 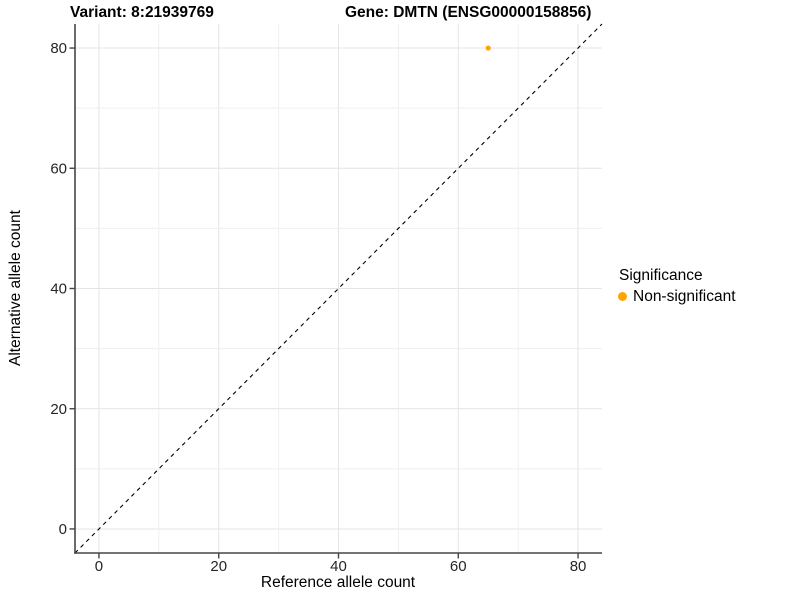 I want to click on legend-item-non-significant: Non-significant, so click(x=675, y=296).